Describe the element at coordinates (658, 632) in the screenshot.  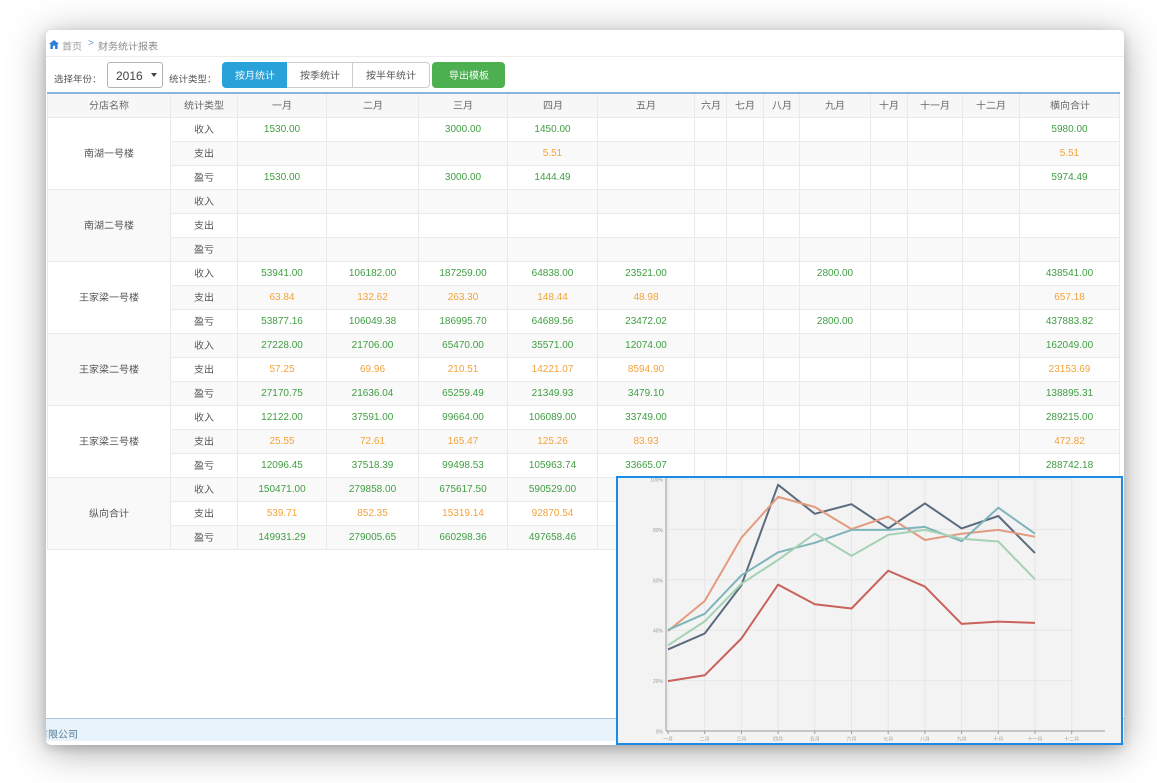
I see `svg-text: 40%` at that location.